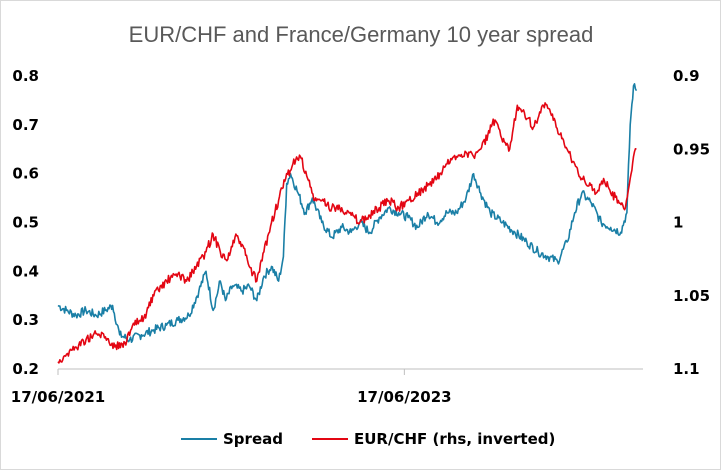 The image size is (721, 470). What do you see at coordinates (454, 439) in the screenshot?
I see `legend-label-eurchf: EUR/CHF (rhs, inverted)` at bounding box center [454, 439].